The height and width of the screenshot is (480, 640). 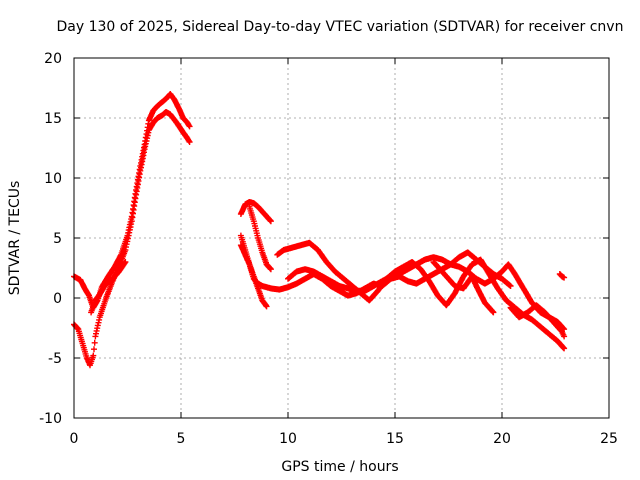 What do you see at coordinates (57, 299) in the screenshot?
I see `y-tick-label: 0` at bounding box center [57, 299].